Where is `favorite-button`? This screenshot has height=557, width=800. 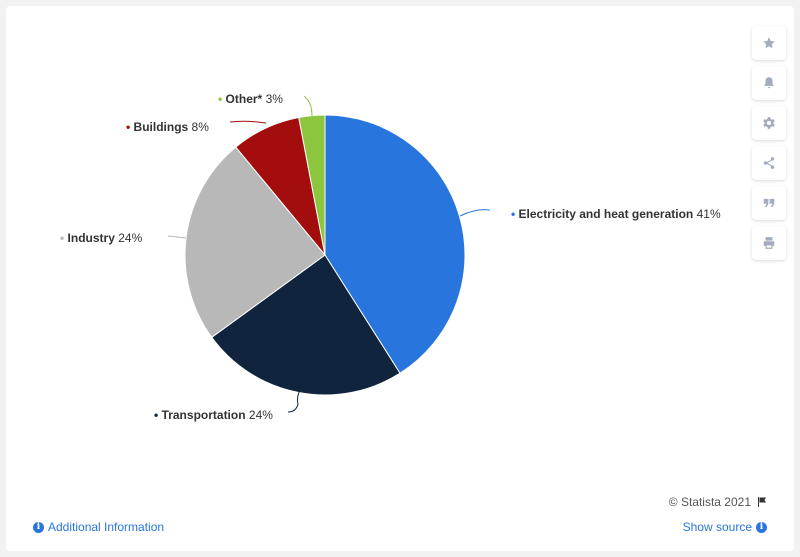 favorite-button is located at coordinates (769, 43).